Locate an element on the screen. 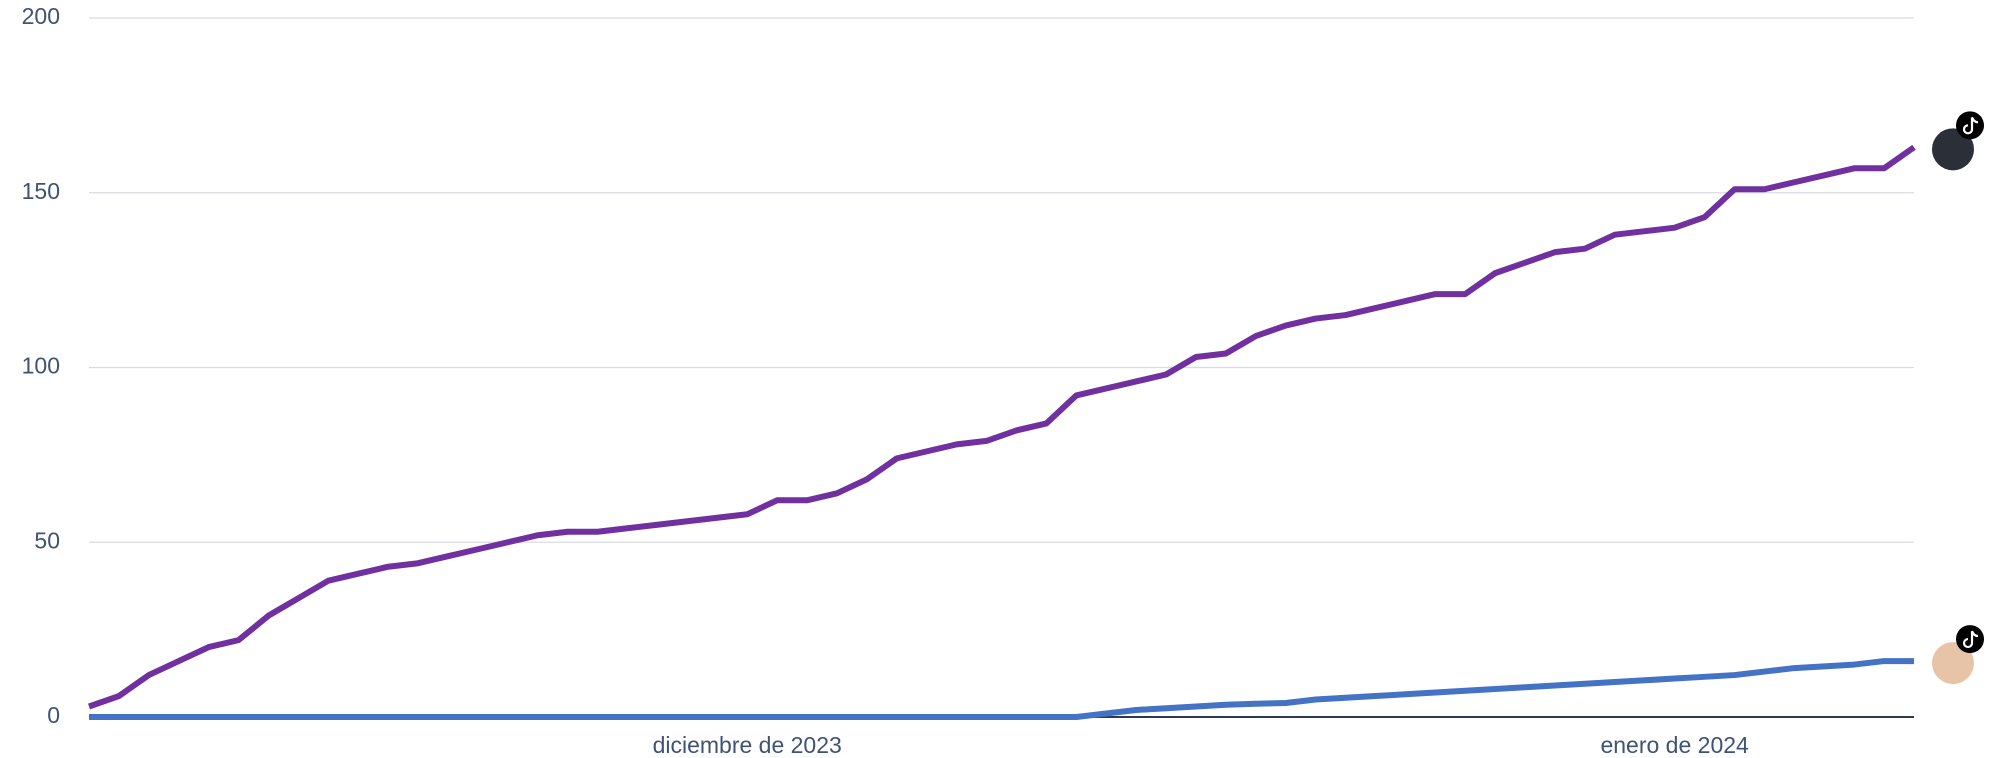 The image size is (1990, 758). series-line is located at coordinates (1001, 689).